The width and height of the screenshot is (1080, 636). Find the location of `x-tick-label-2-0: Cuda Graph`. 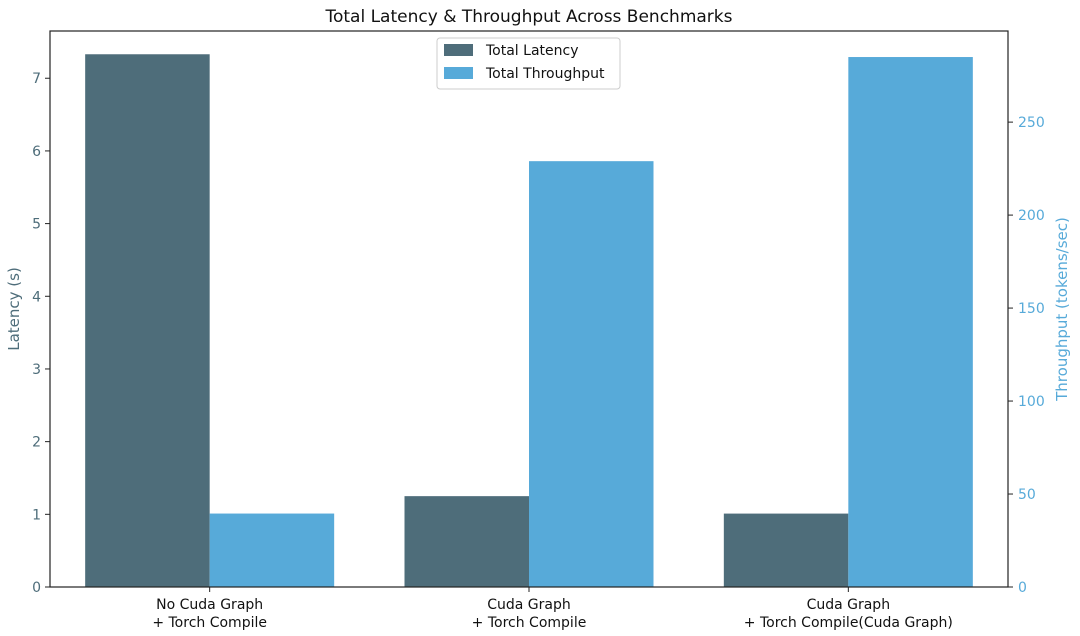

x-tick-label-2-0: Cuda Graph is located at coordinates (849, 605).